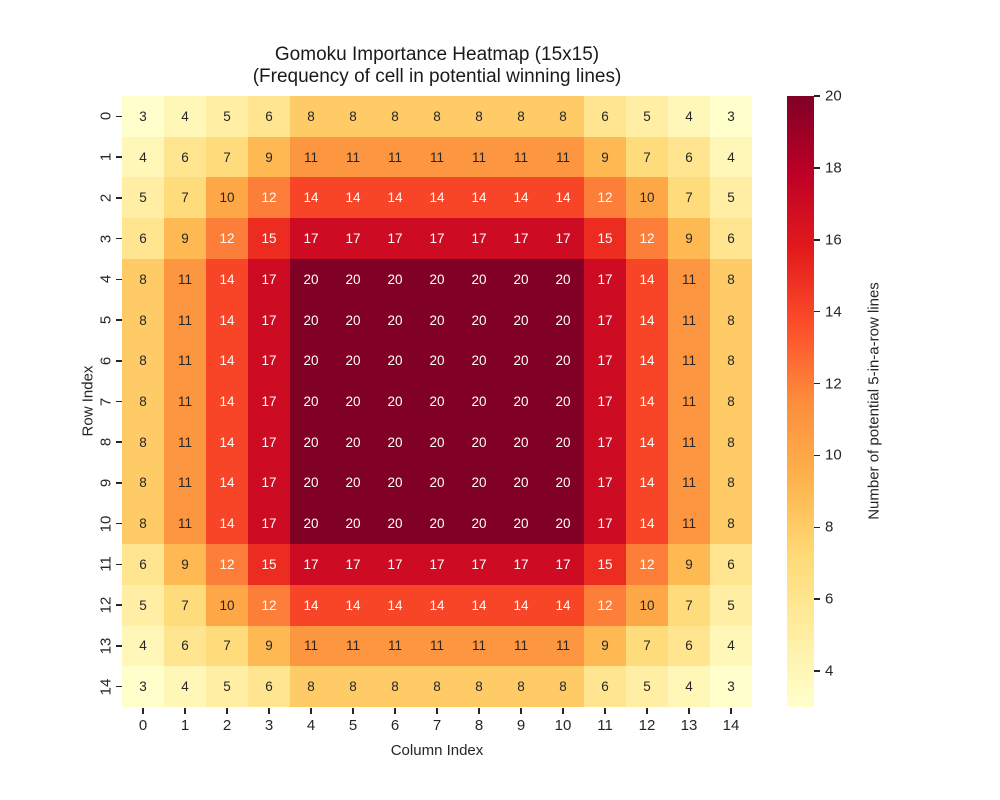 The image size is (1000, 800). Describe the element at coordinates (106, 483) in the screenshot. I see `y-tick-label: 9` at that location.